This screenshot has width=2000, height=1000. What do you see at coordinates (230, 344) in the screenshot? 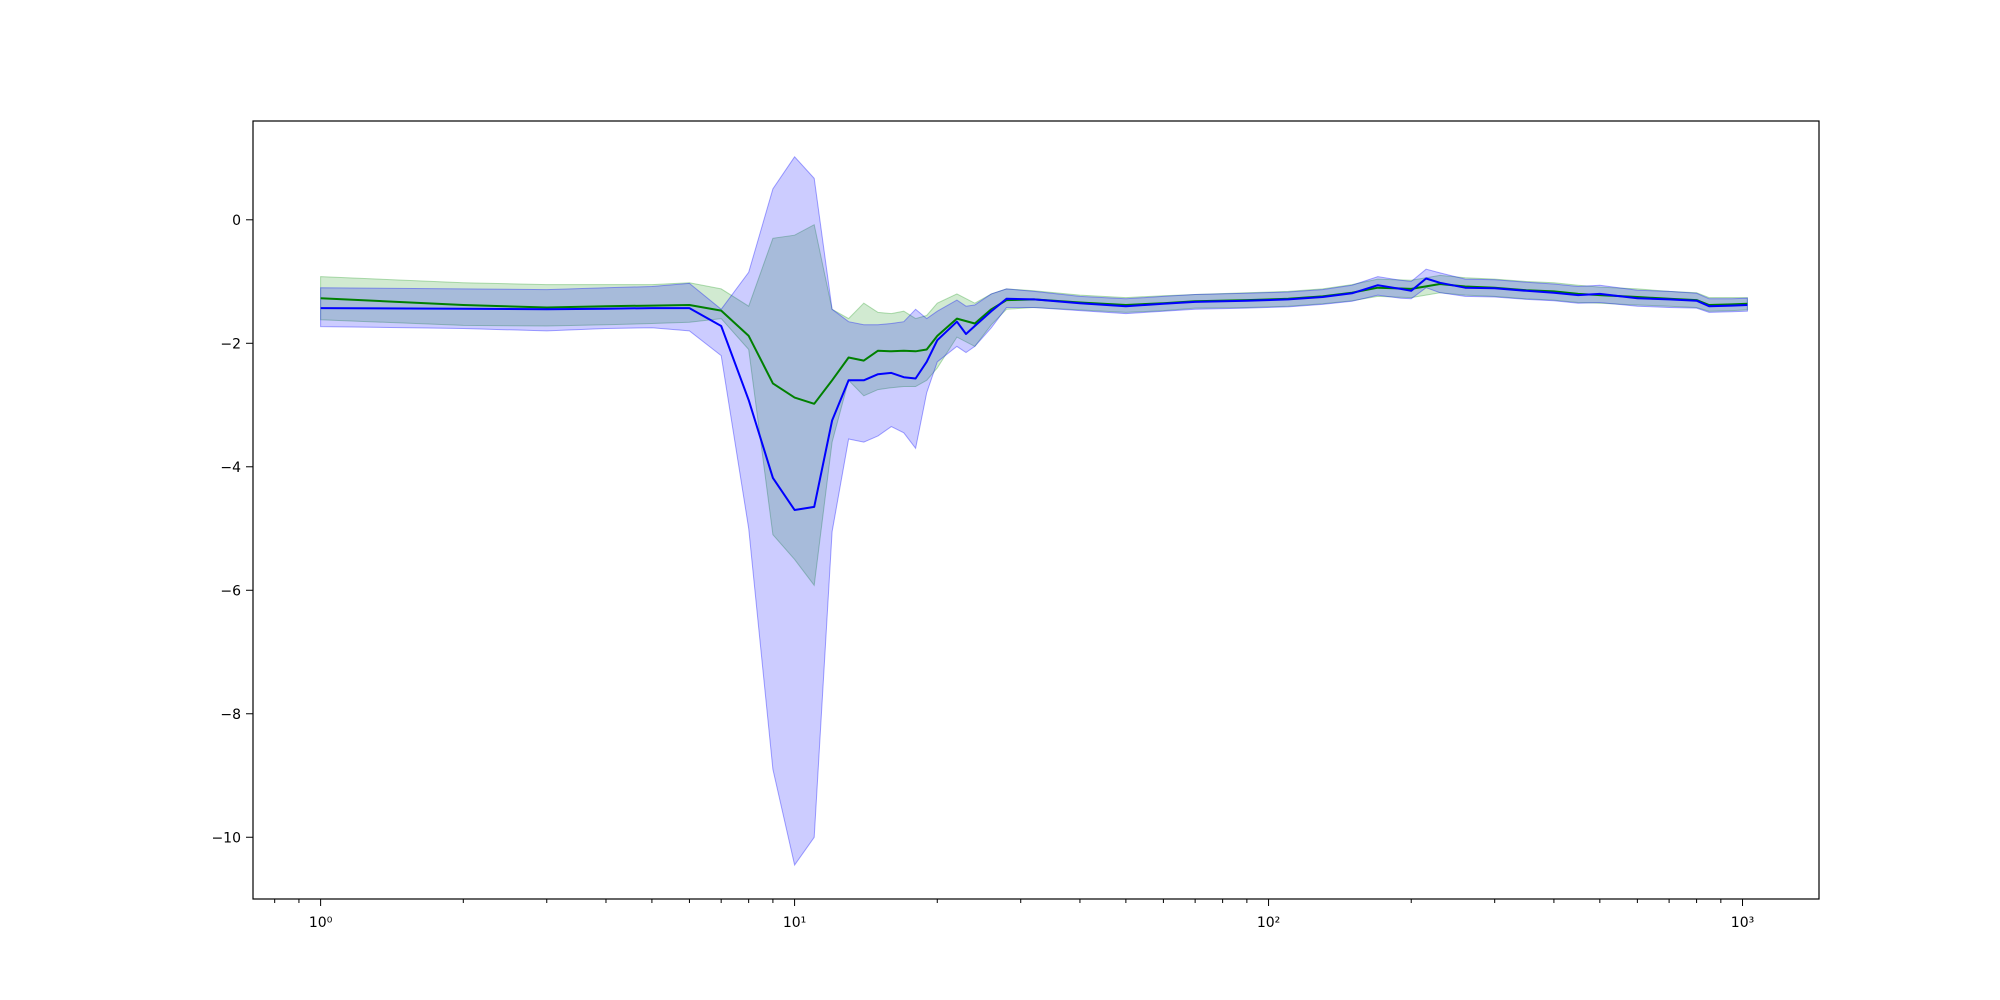
I see `y-tick-label: −2` at bounding box center [230, 344].